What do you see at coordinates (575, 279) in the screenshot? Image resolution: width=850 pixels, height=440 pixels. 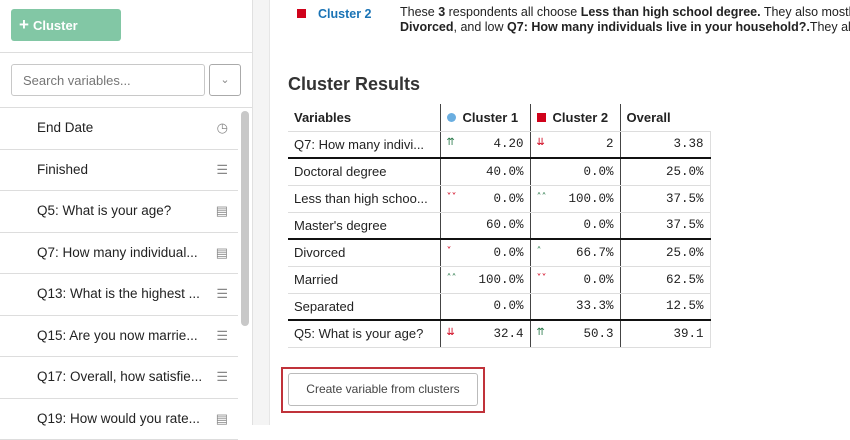 I see `cluster-2-cell: ˅˅0.0%` at bounding box center [575, 279].